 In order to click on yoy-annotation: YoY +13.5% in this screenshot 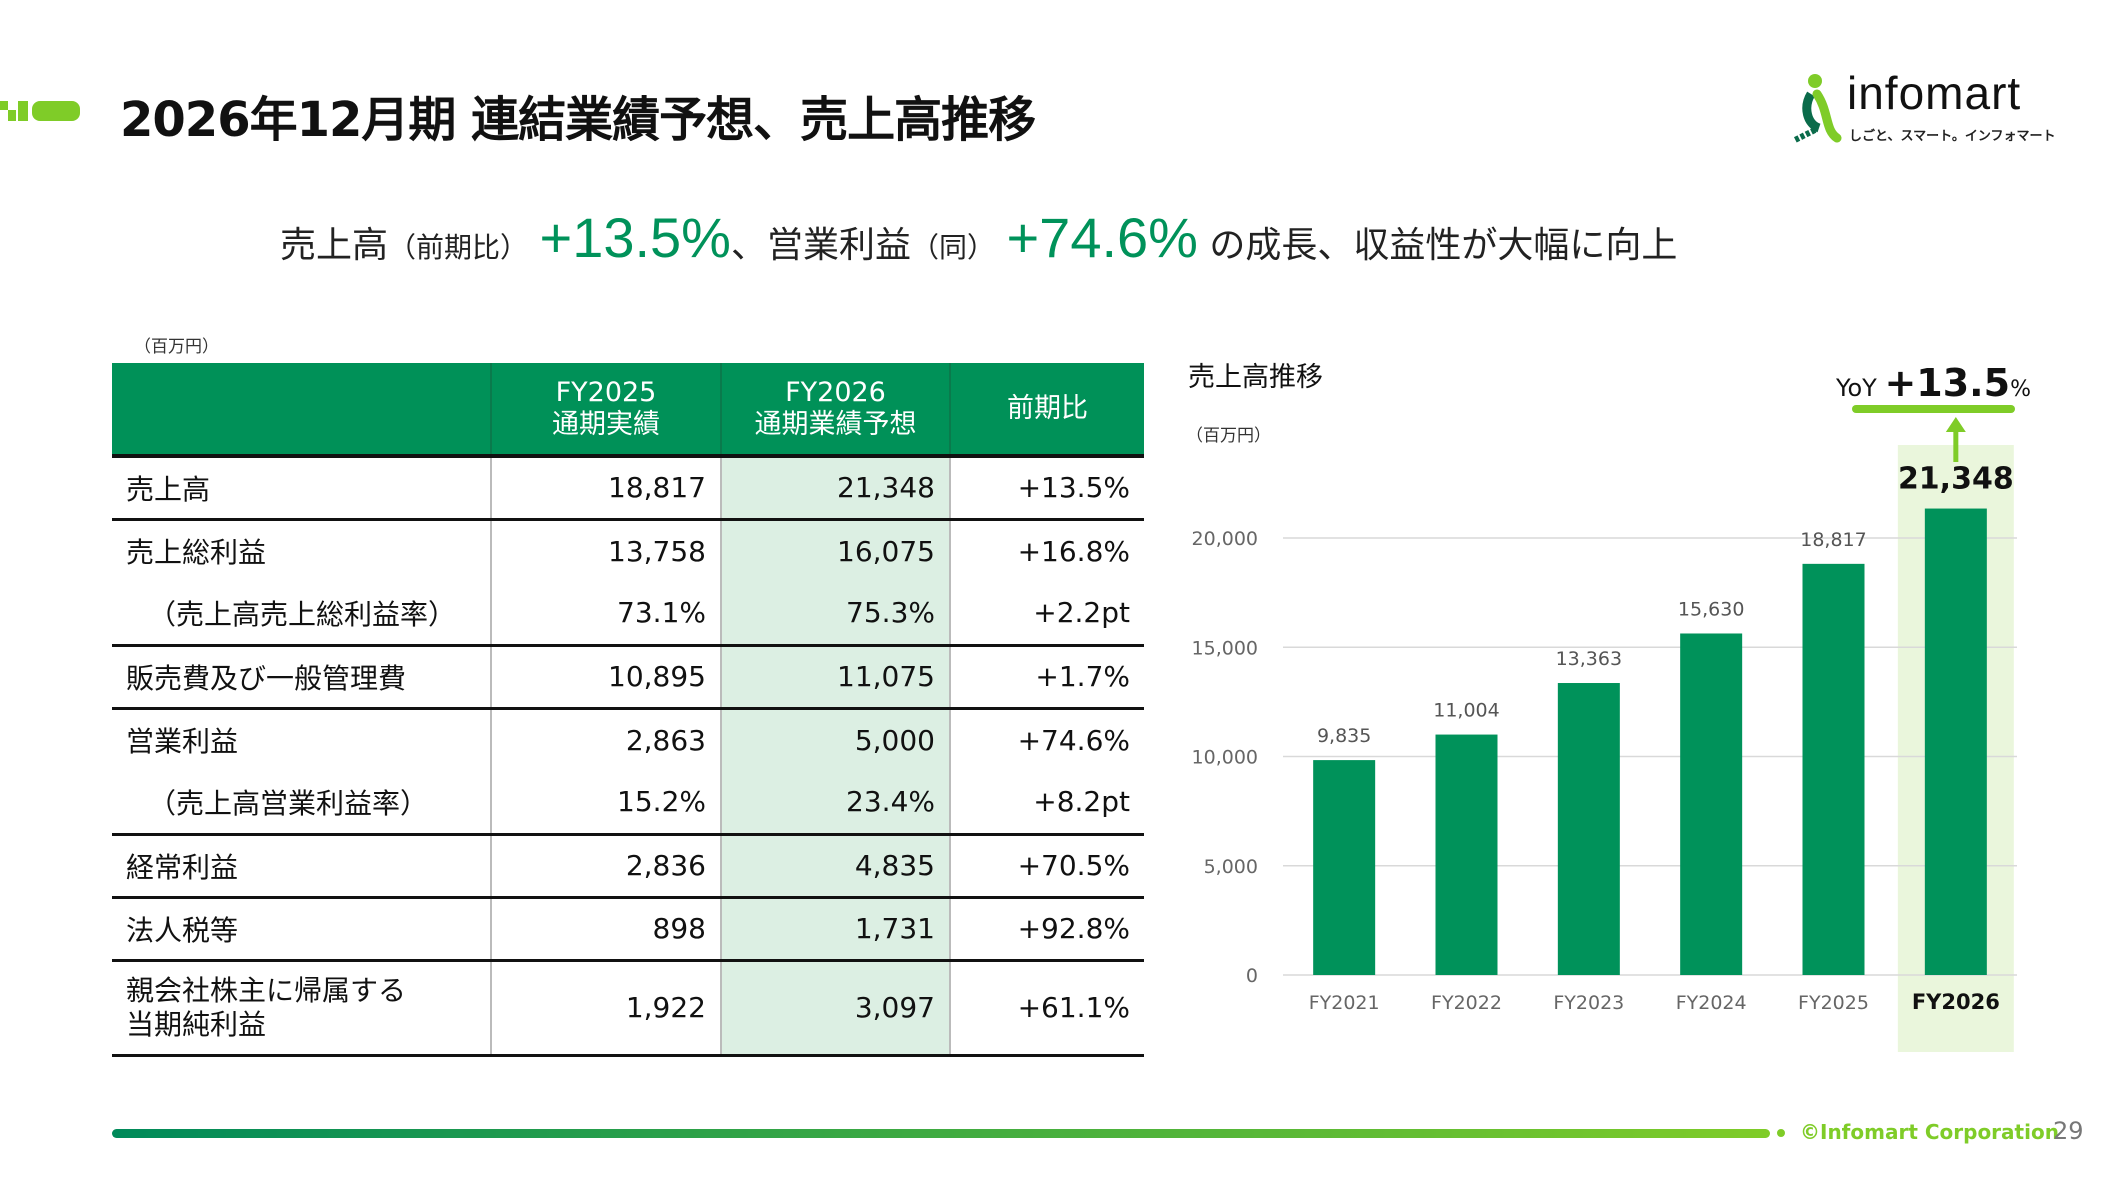, I will do `click(1933, 383)`.